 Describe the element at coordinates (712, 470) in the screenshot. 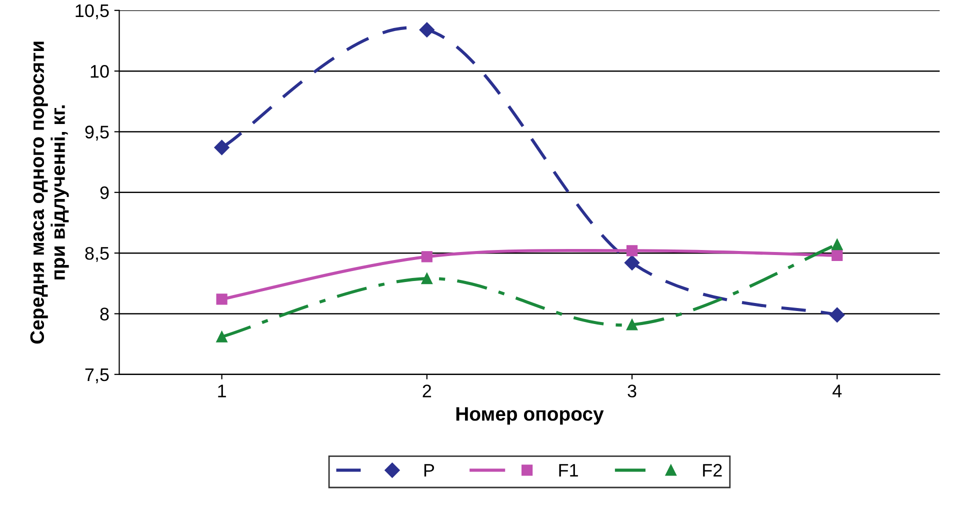

I see `legend-label: F2` at that location.